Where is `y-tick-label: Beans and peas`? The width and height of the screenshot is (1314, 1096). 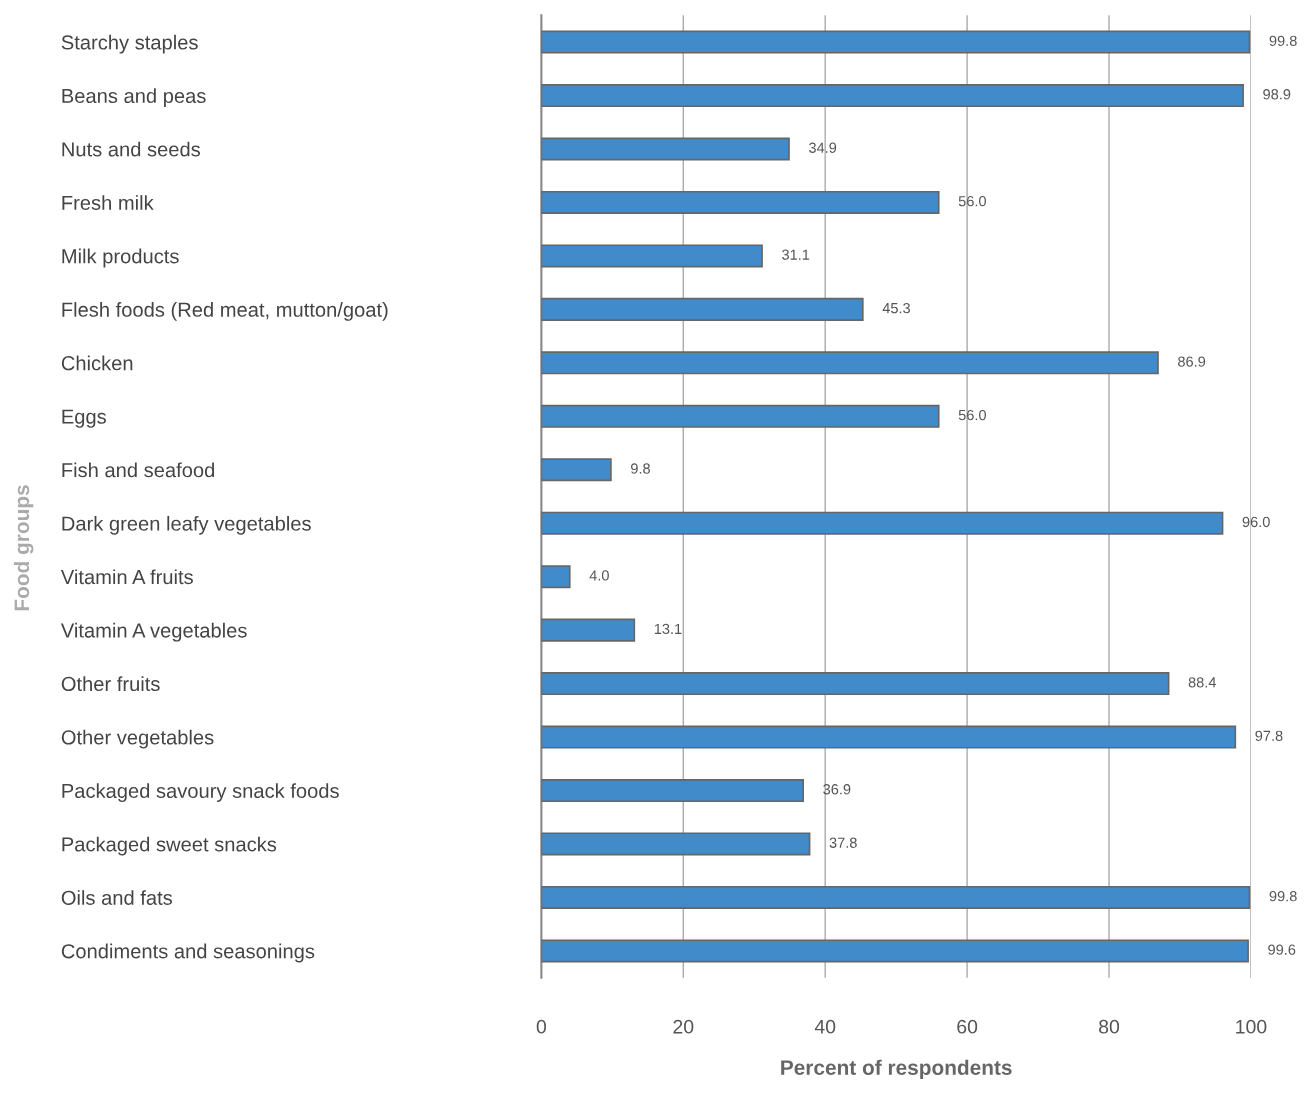 y-tick-label: Beans and peas is located at coordinates (134, 98).